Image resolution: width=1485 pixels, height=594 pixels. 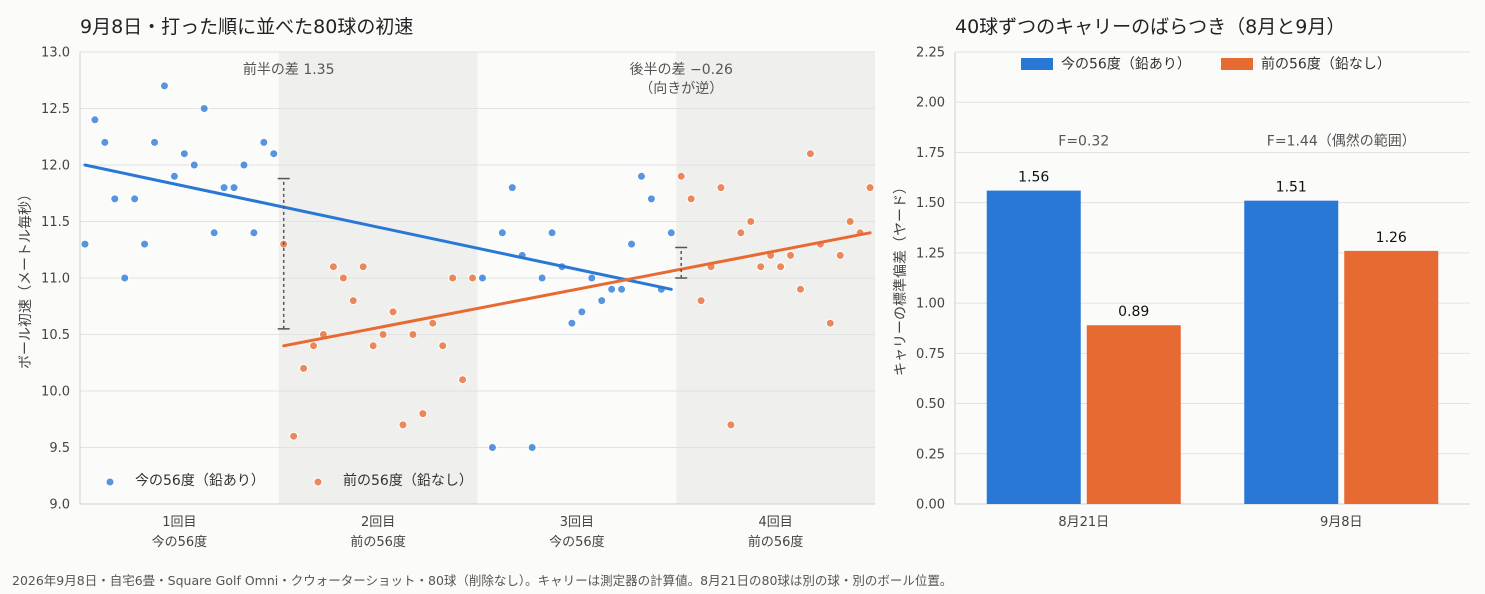 I want to click on x-group-label: 3回目, so click(x=577, y=522).